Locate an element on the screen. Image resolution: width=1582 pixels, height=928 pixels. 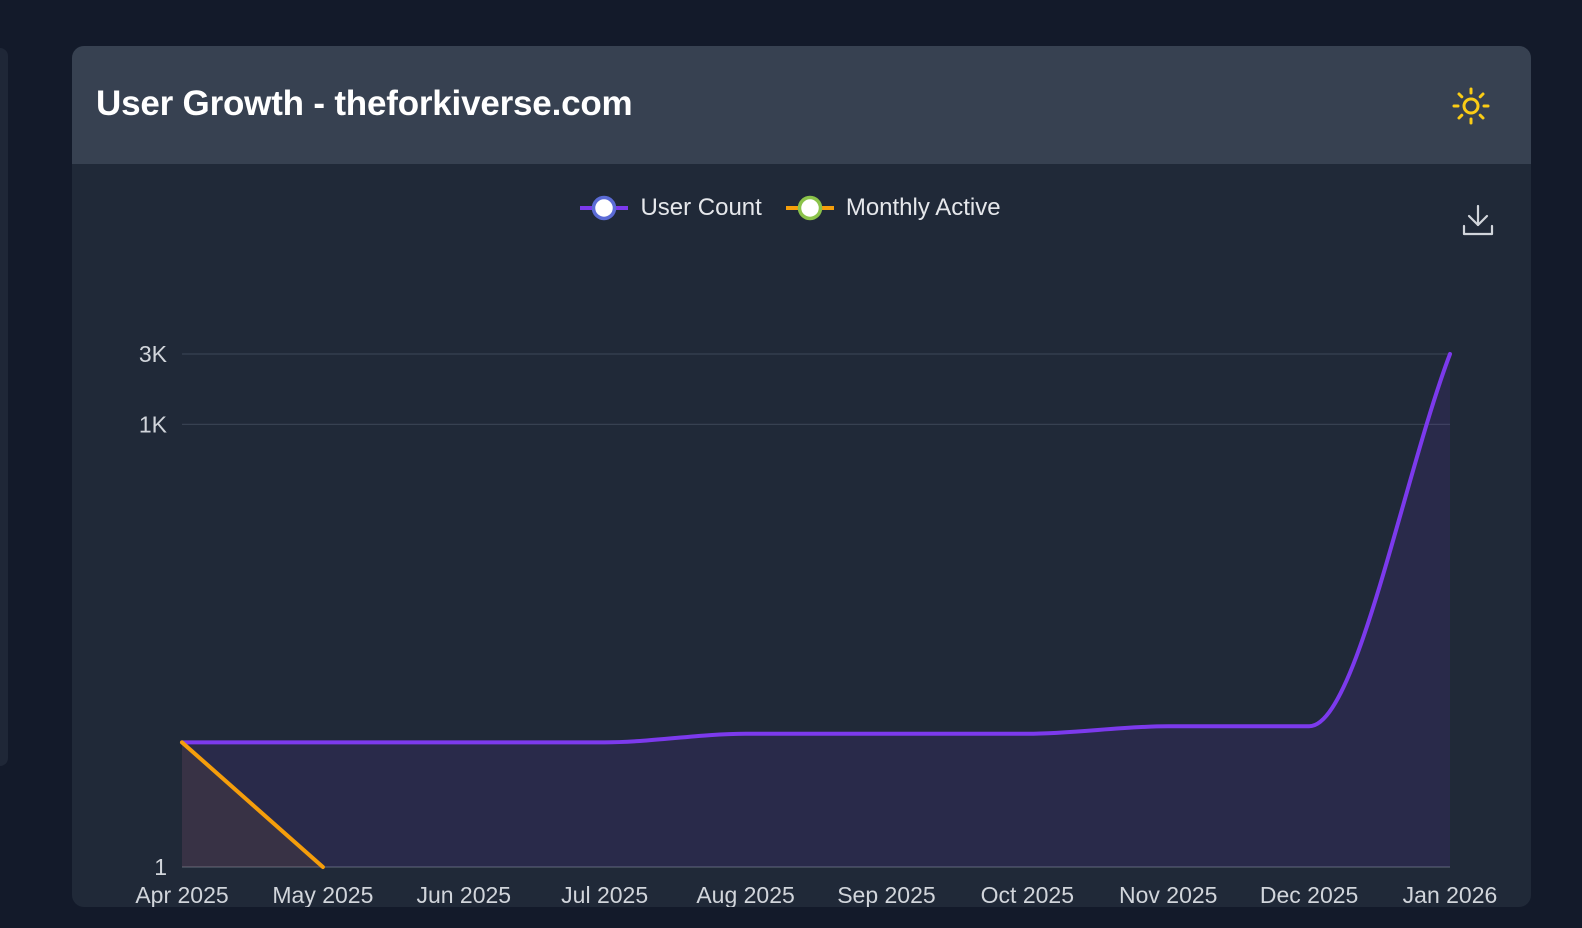
x-tick-label: Nov 2025 is located at coordinates (1168, 894).